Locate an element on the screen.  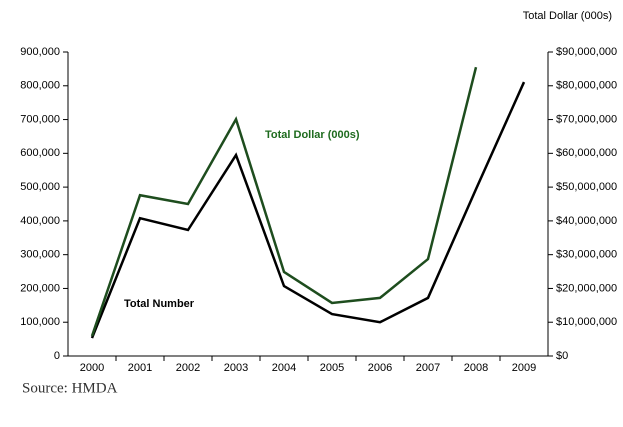
y2-tick-label: $50,000,000 is located at coordinates (586, 187).